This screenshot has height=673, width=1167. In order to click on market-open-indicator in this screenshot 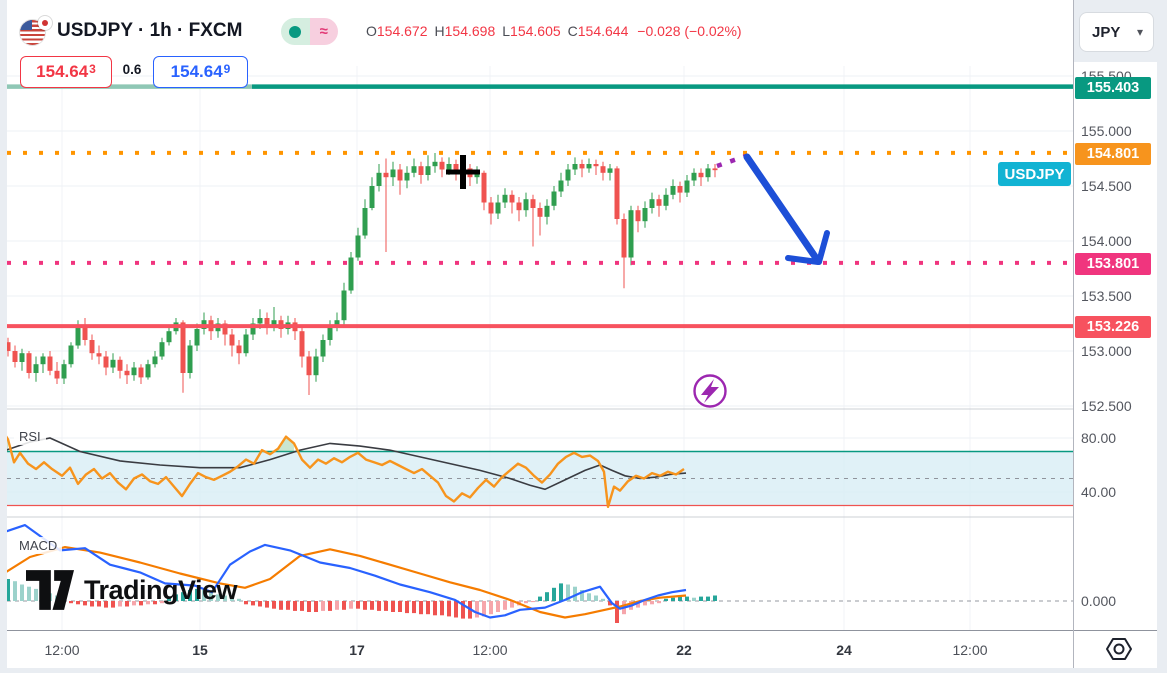, I will do `click(295, 31)`.